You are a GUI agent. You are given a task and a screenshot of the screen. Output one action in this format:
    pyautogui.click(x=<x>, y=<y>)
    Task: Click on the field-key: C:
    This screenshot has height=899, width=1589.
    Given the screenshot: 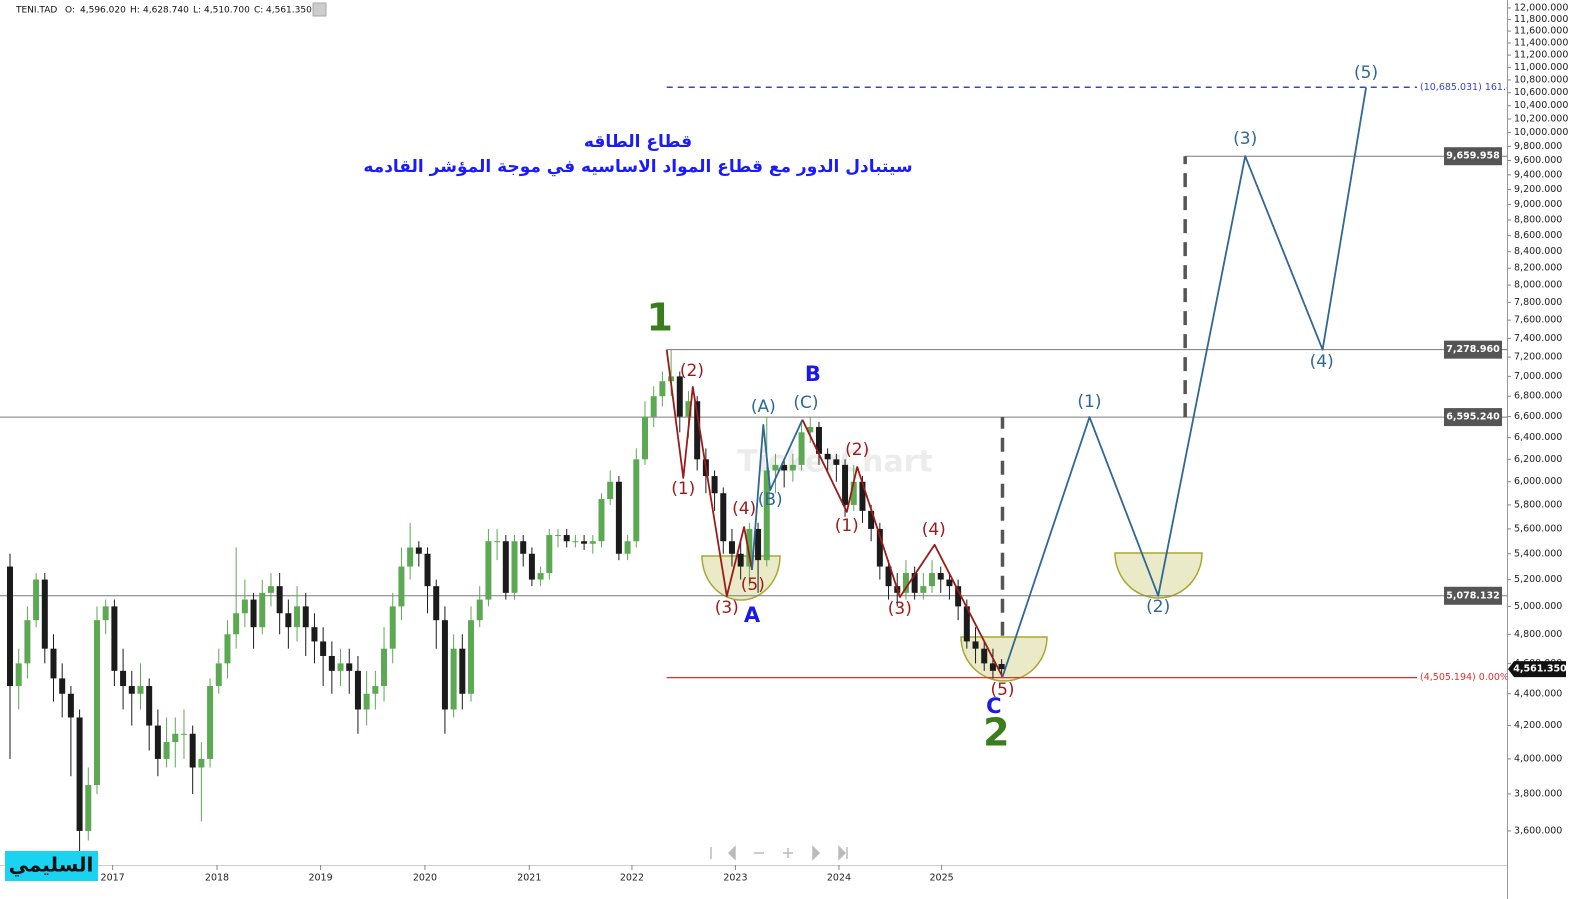 What is the action you would take?
    pyautogui.click(x=258, y=11)
    